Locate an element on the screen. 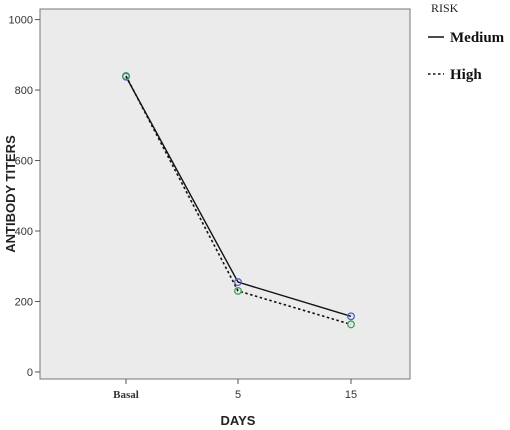  y-axis: 0 200 400 600 800 1000 is located at coordinates (24, 197).